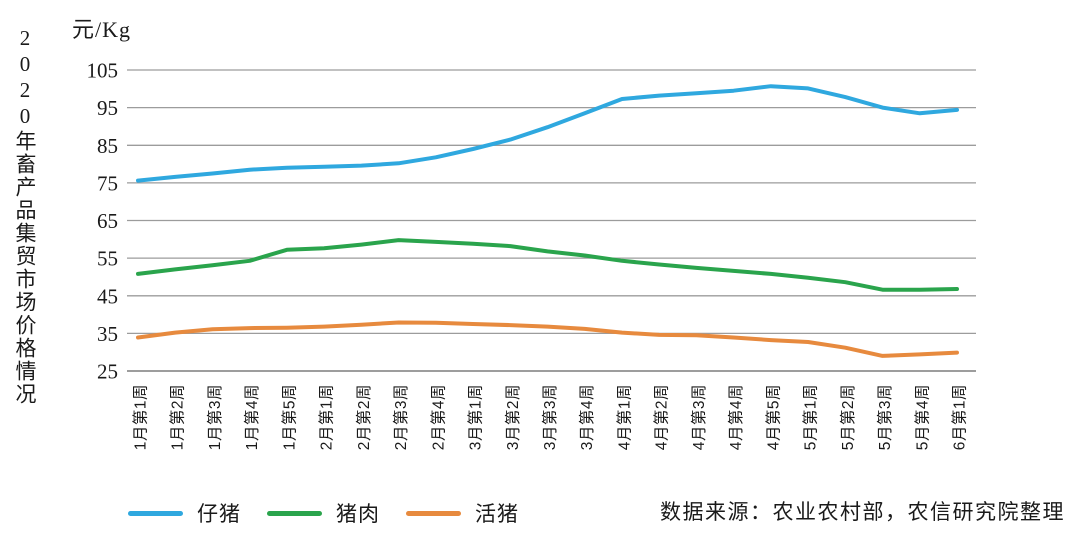 Image resolution: width=1080 pixels, height=543 pixels. Describe the element at coordinates (699, 417) in the screenshot. I see `x-tick-label: 4月第3周` at that location.